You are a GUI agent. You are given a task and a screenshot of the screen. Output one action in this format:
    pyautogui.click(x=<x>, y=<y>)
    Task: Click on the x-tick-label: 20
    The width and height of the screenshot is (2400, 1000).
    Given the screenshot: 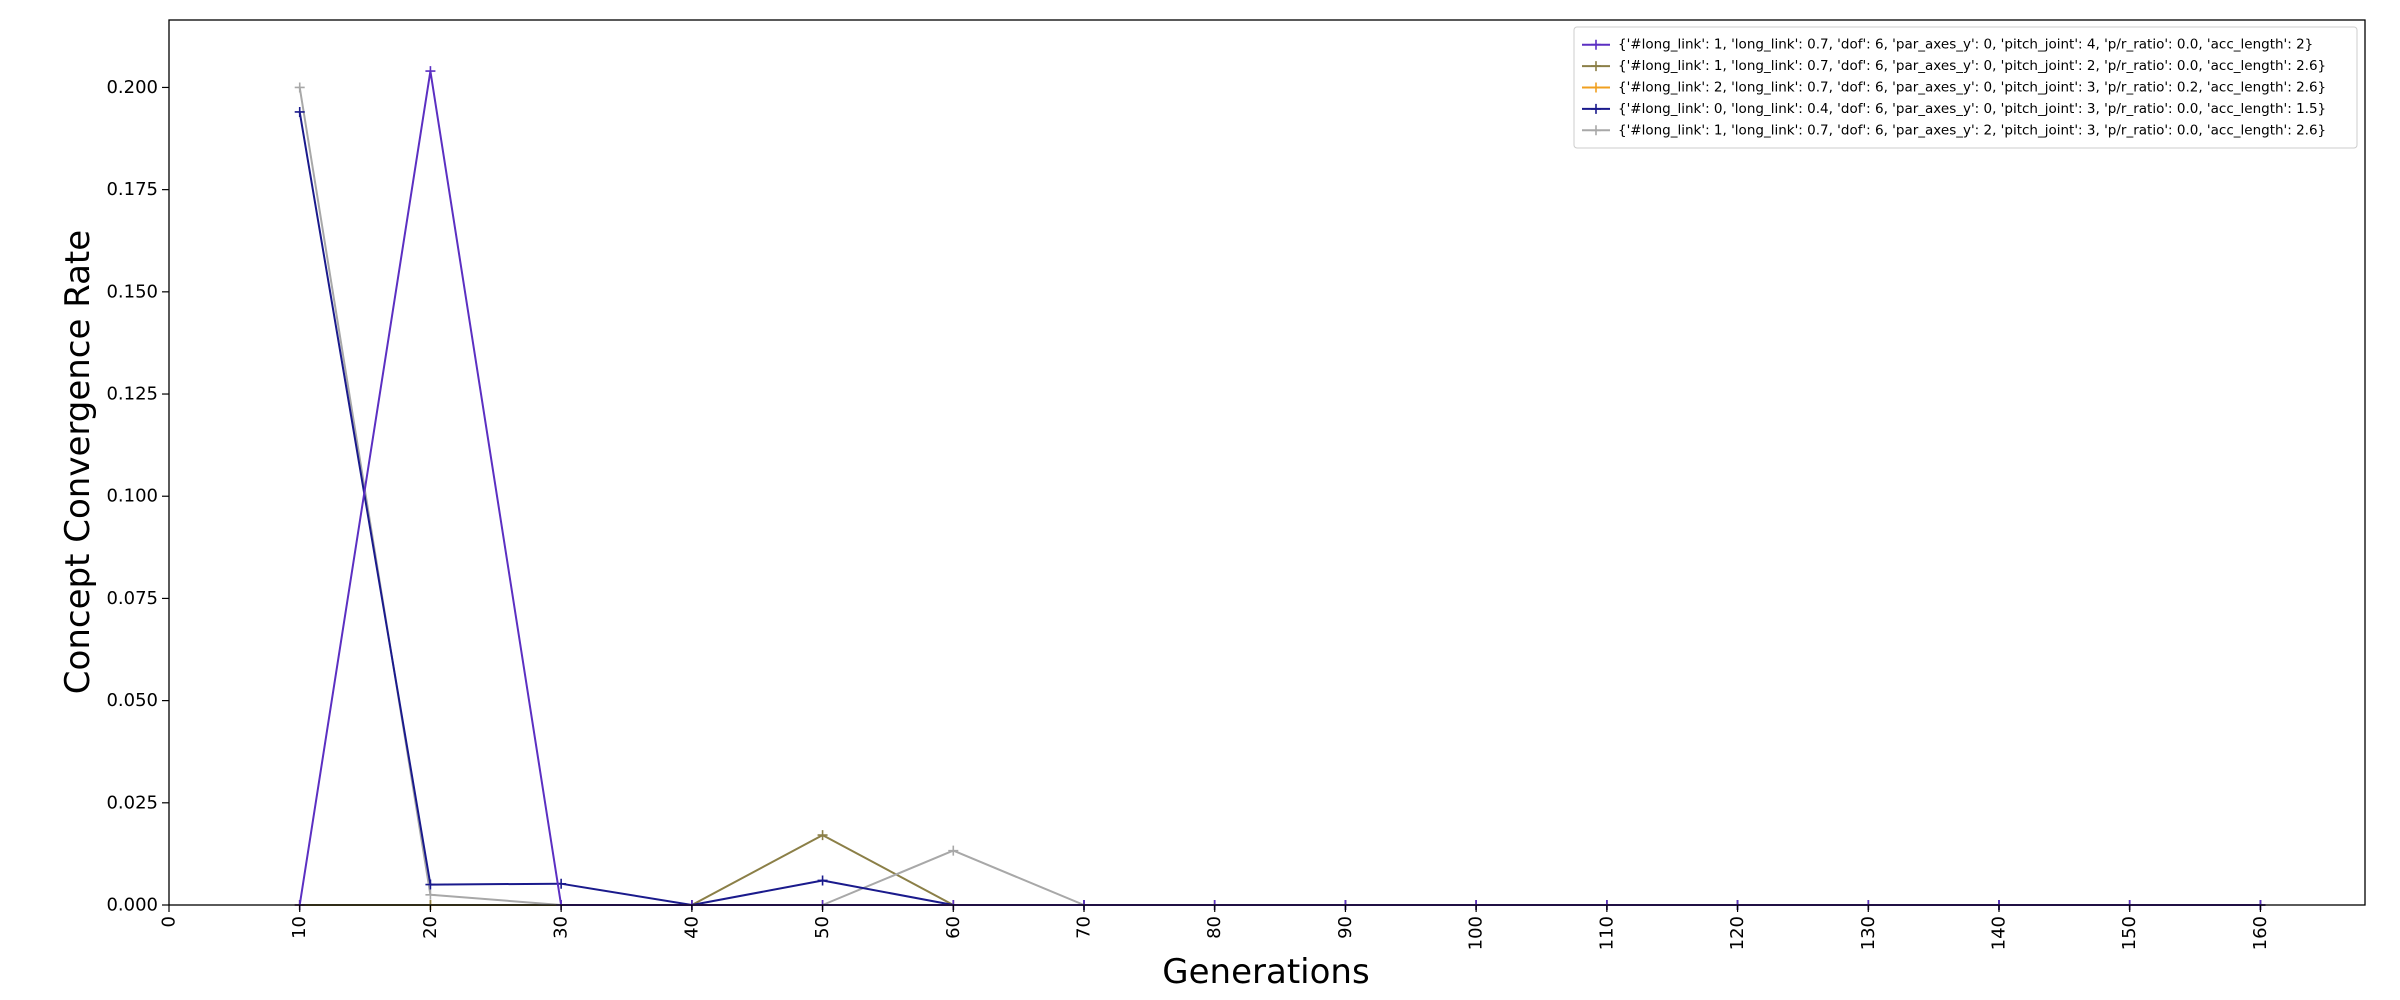 What is the action you would take?
    pyautogui.click(x=430, y=927)
    